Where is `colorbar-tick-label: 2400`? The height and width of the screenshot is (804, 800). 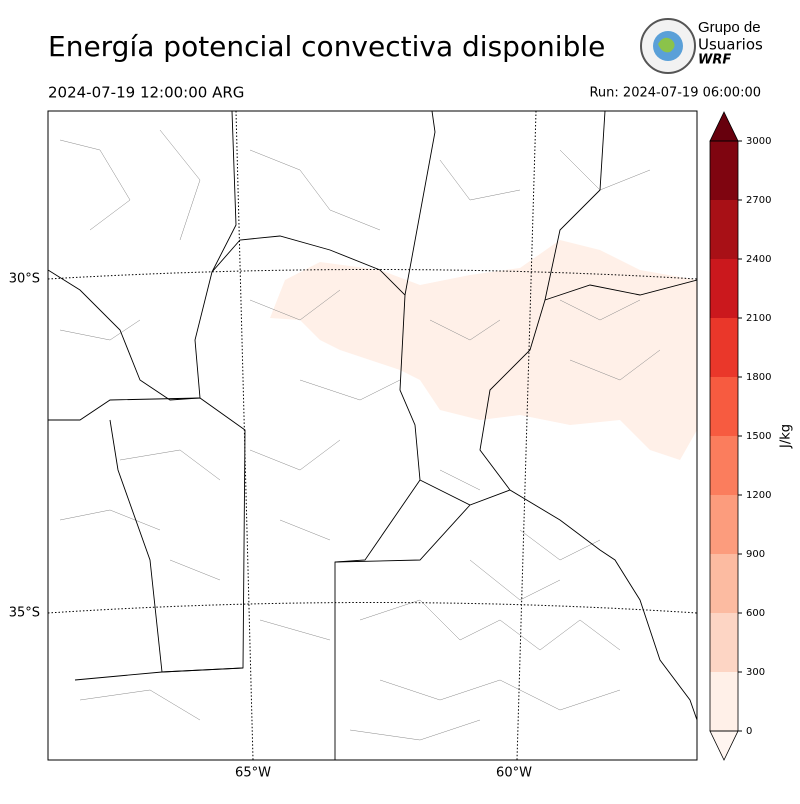 colorbar-tick-label: 2400 is located at coordinates (758, 259).